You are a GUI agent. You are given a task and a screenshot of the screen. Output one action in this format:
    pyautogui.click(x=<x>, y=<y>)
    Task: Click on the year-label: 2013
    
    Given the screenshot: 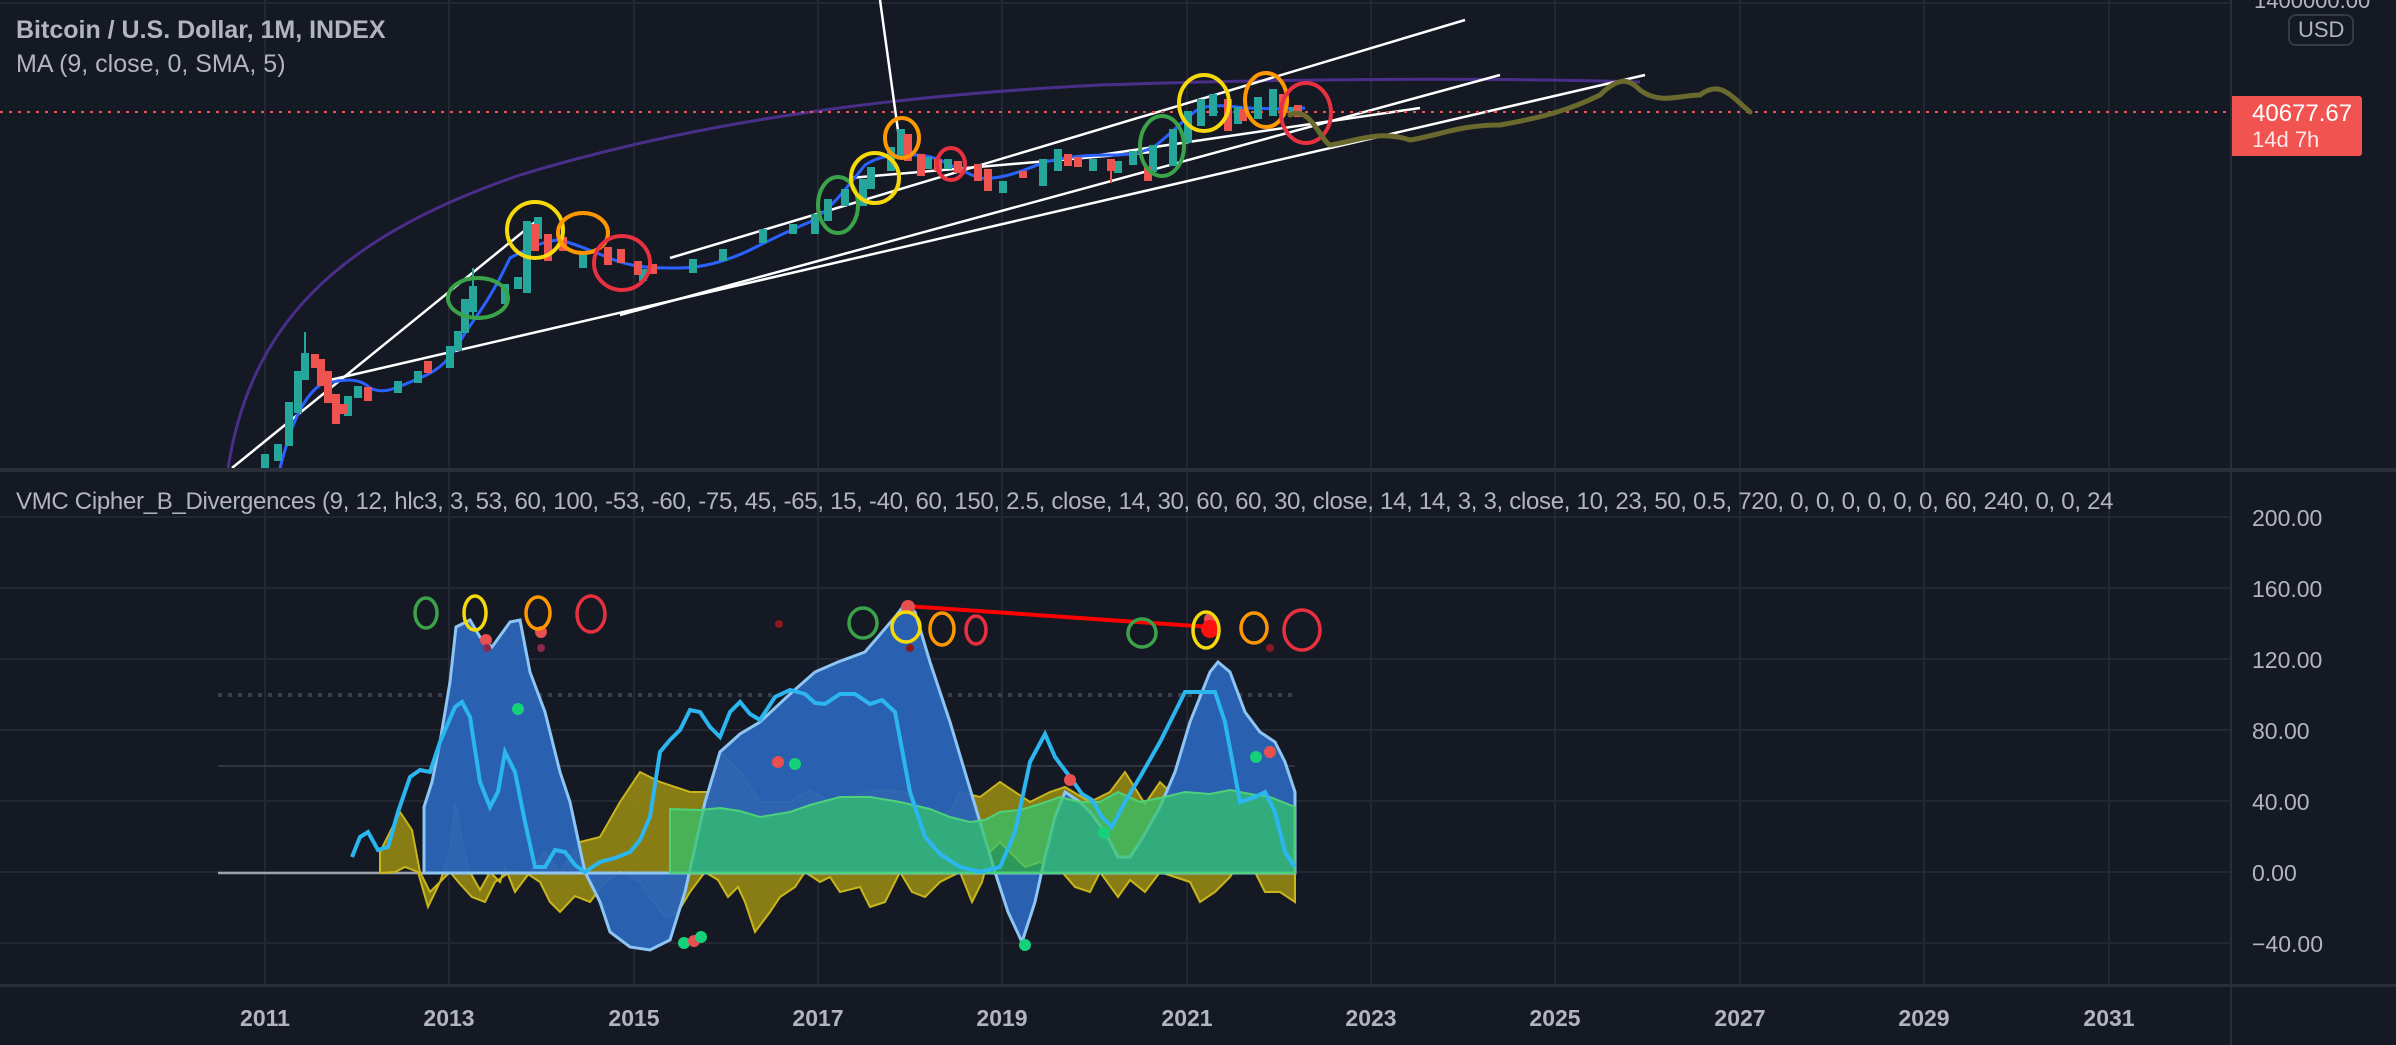 What is the action you would take?
    pyautogui.click(x=449, y=1018)
    